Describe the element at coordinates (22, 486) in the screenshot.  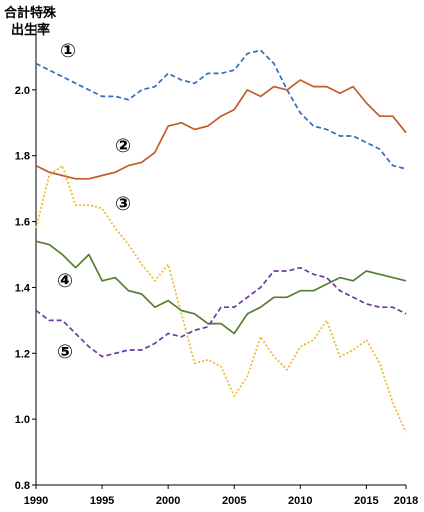
I see `y-tick-label: 0.8` at that location.